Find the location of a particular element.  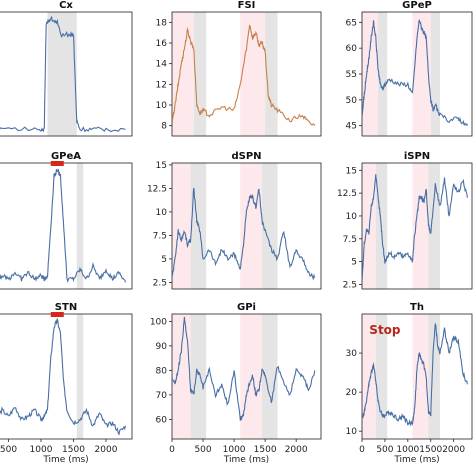

y-tick-label: 14 is located at coordinates (162, 65).